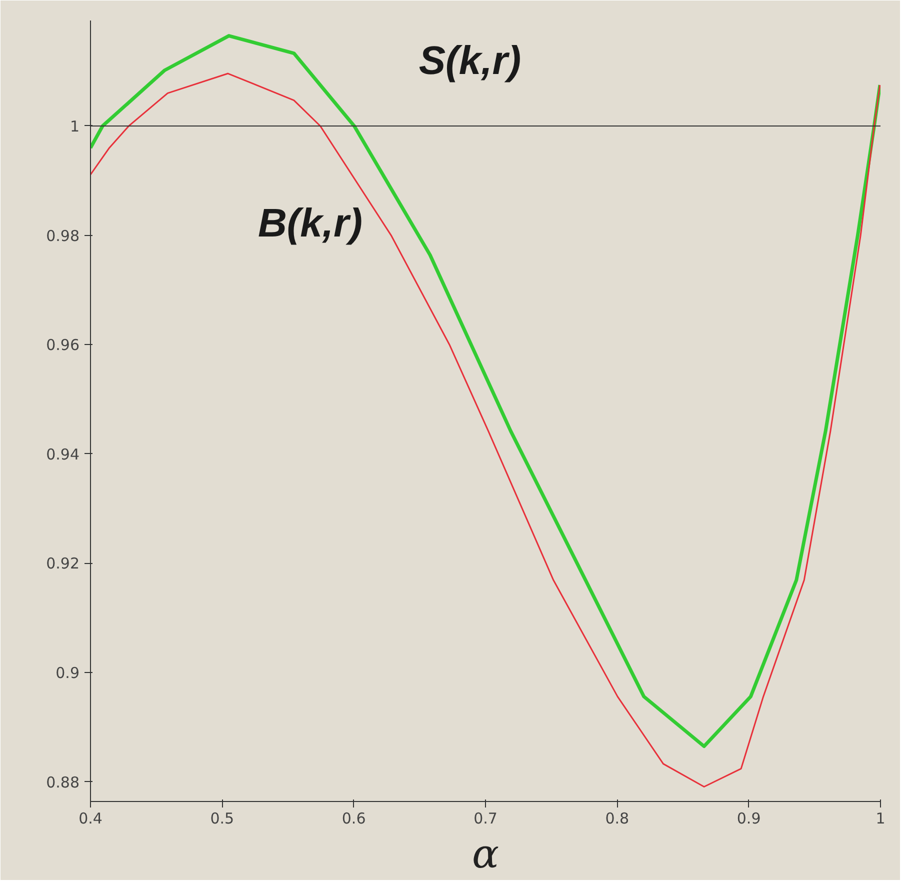 Image resolution: width=915 pixels, height=895 pixels. What do you see at coordinates (486, 855) in the screenshot?
I see `x-axis-title: α` at bounding box center [486, 855].